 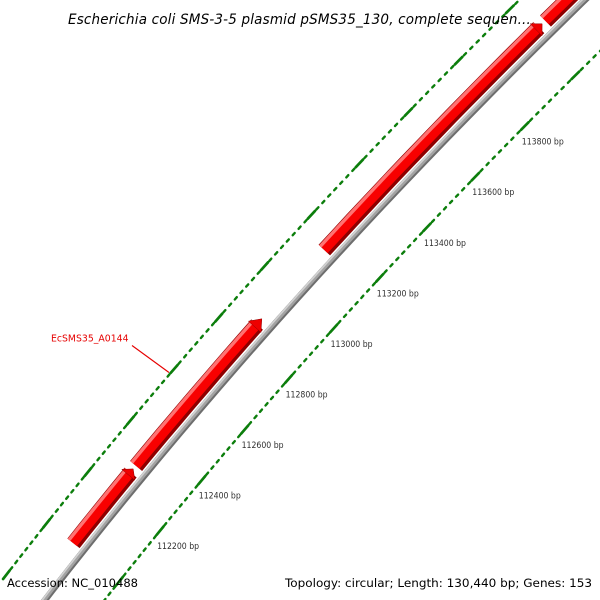 What do you see at coordinates (110, 353) in the screenshot?
I see `gene-callout: EcSMS35_A0144` at bounding box center [110, 353].